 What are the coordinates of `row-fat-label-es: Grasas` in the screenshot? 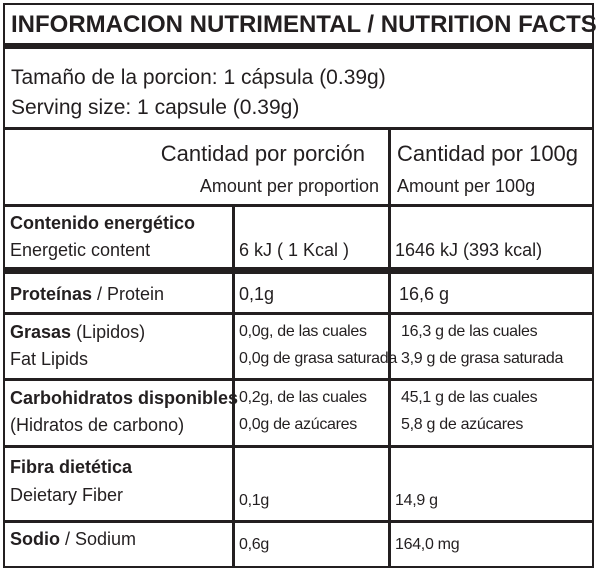 It's located at (41, 332).